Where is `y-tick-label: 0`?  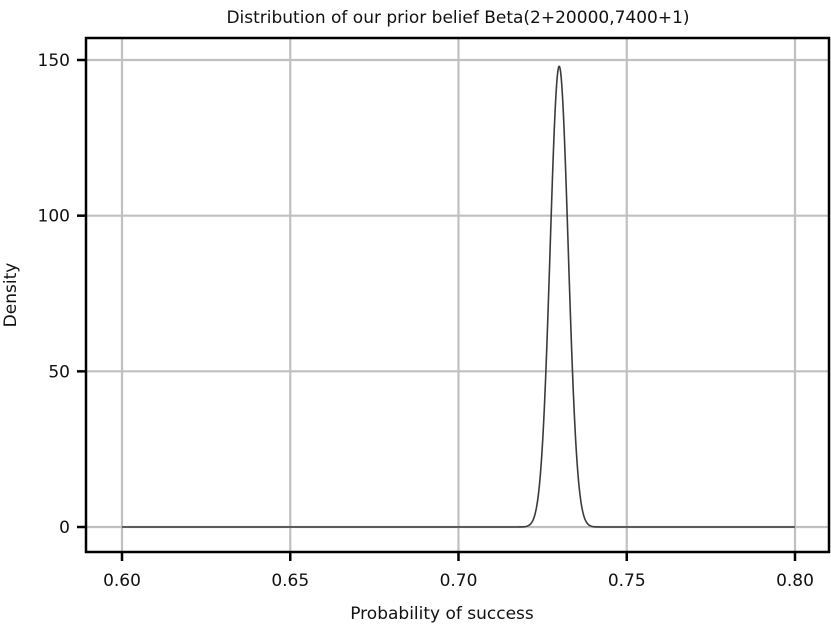
y-tick-label: 0 is located at coordinates (64, 528).